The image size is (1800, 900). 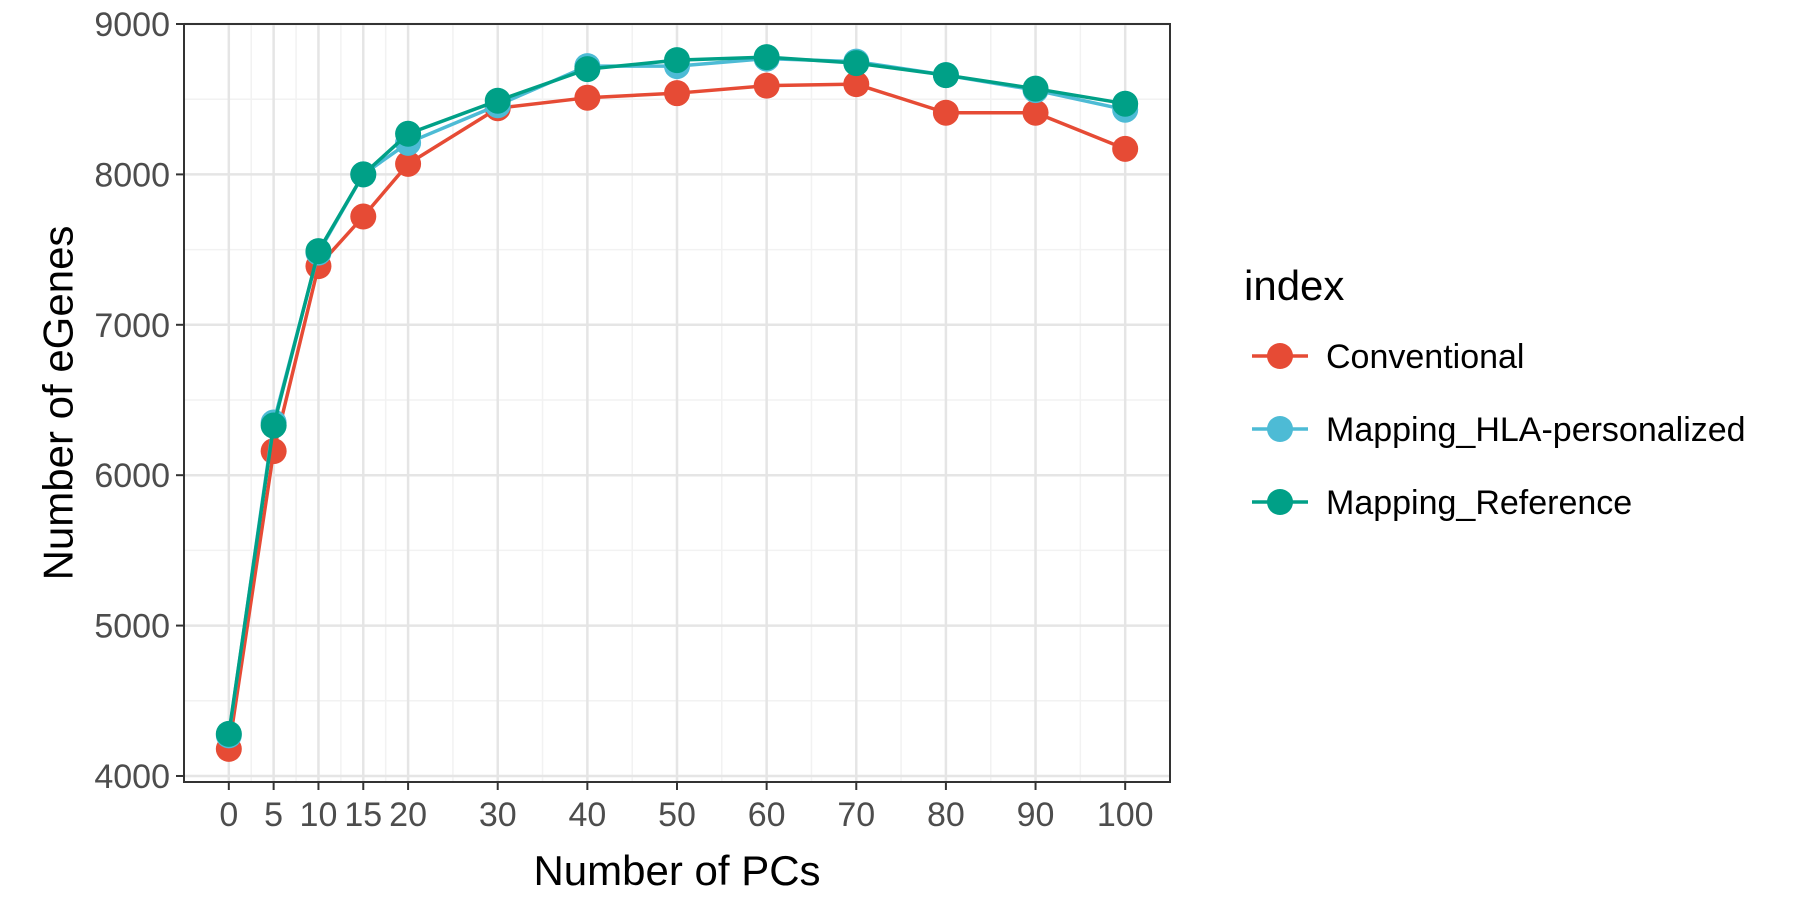 What do you see at coordinates (1479, 503) in the screenshot?
I see `legend-label: Mapping_Reference` at bounding box center [1479, 503].